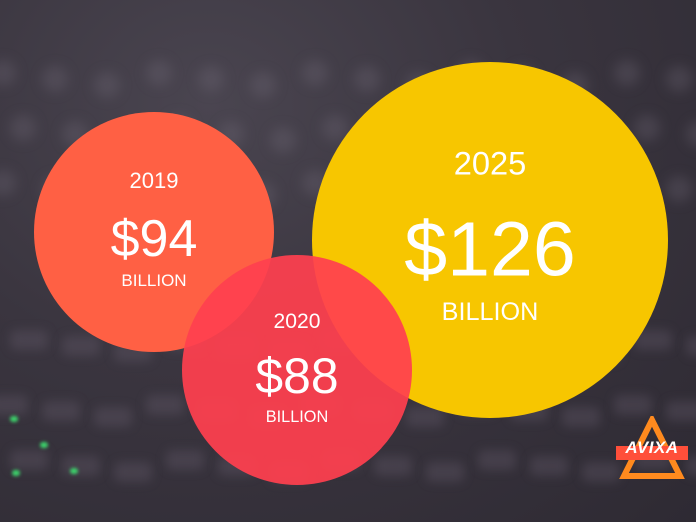 The height and width of the screenshot is (522, 696). What do you see at coordinates (154, 180) in the screenshot?
I see `bubble-year-label: 2019` at bounding box center [154, 180].